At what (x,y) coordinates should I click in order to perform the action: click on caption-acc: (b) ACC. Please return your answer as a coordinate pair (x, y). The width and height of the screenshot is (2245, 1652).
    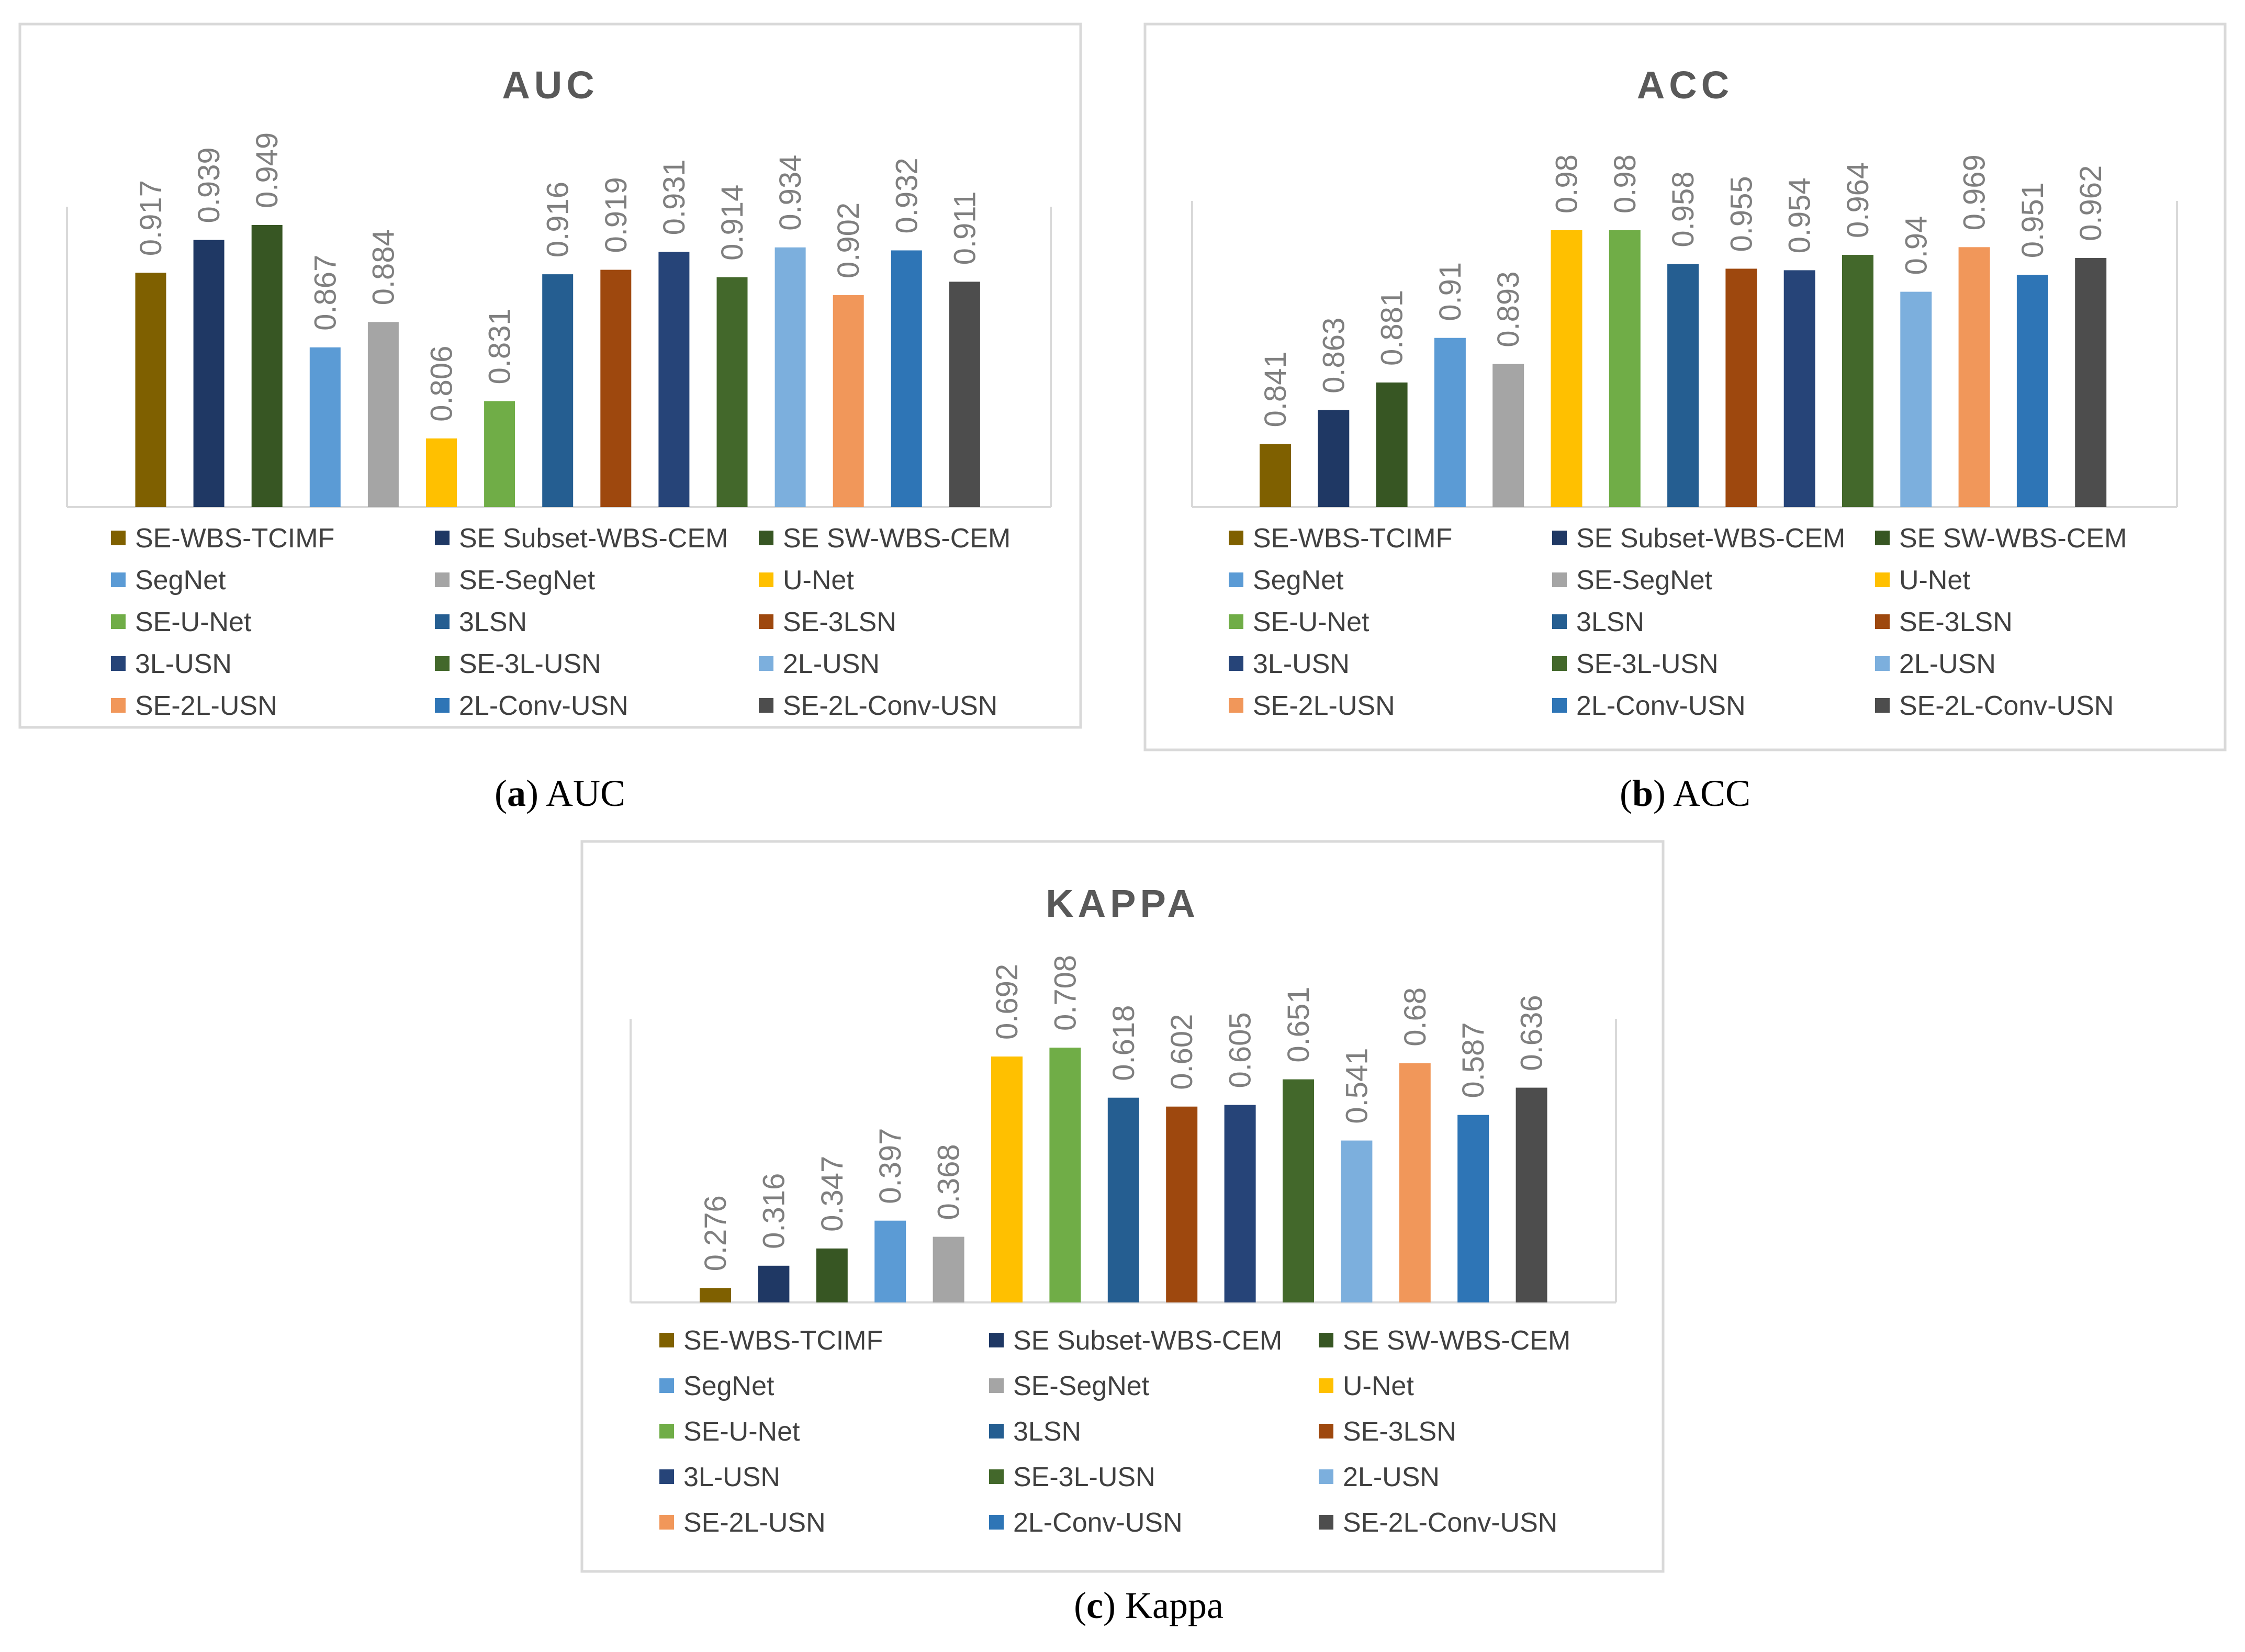
    Looking at the image, I should click on (1685, 793).